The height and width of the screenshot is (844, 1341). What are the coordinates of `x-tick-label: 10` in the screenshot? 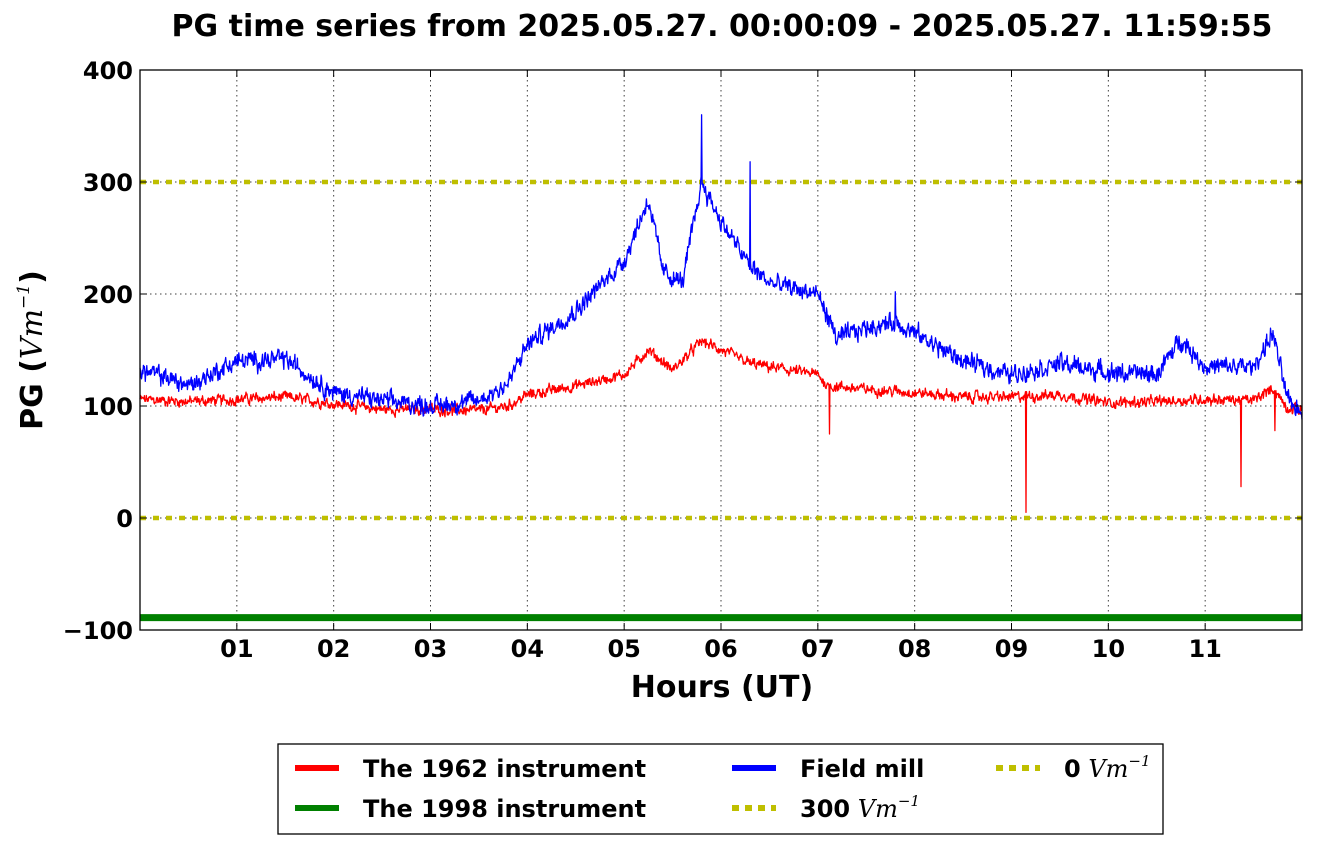 It's located at (1108, 649).